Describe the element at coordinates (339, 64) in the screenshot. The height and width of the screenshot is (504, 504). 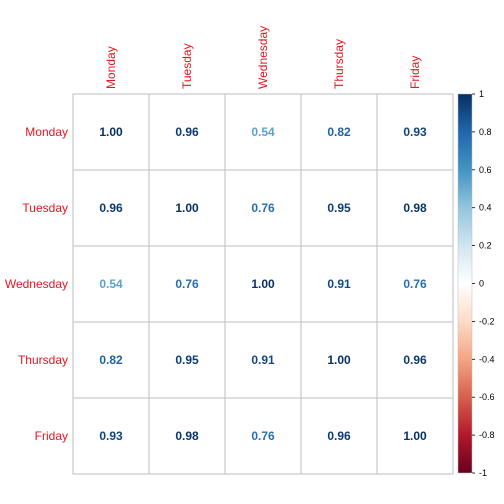
I see `col-label-thursday: Thursday` at that location.